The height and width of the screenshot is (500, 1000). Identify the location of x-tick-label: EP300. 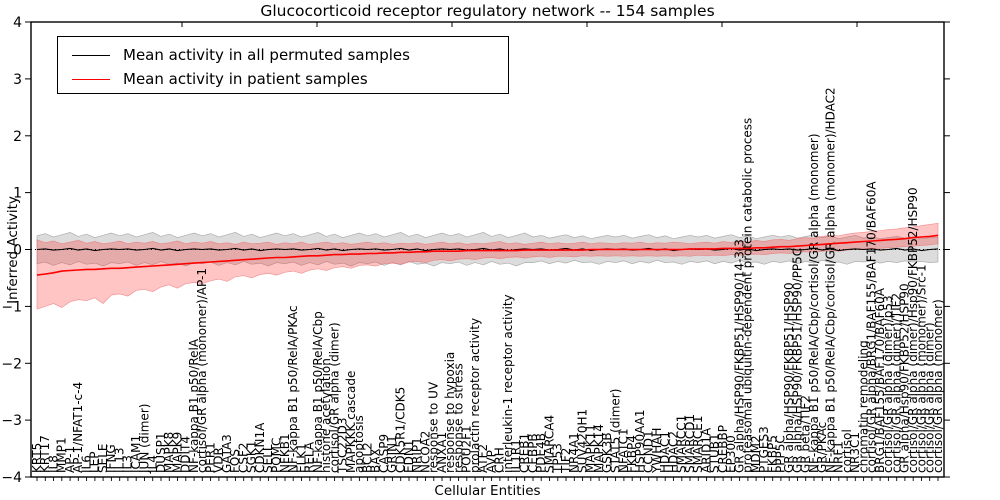
(731, 454).